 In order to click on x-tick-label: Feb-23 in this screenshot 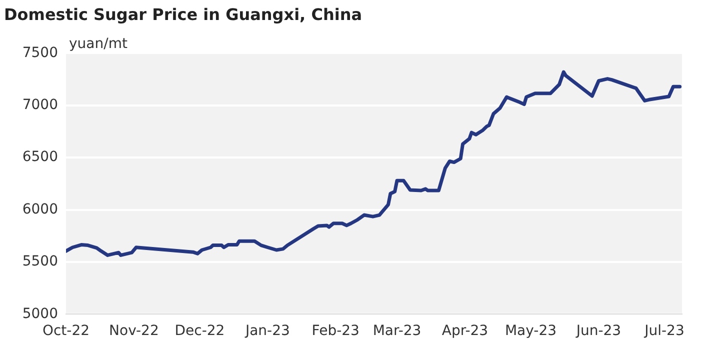, I will do `click(336, 331)`.